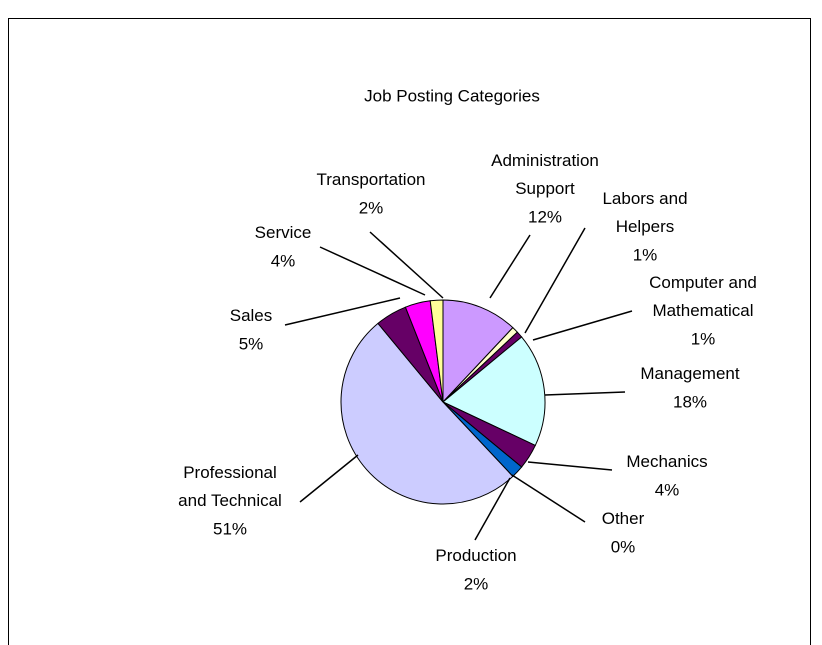 The image size is (822, 645). Describe the element at coordinates (545, 216) in the screenshot. I see `slice-value-label: 12%` at that location.